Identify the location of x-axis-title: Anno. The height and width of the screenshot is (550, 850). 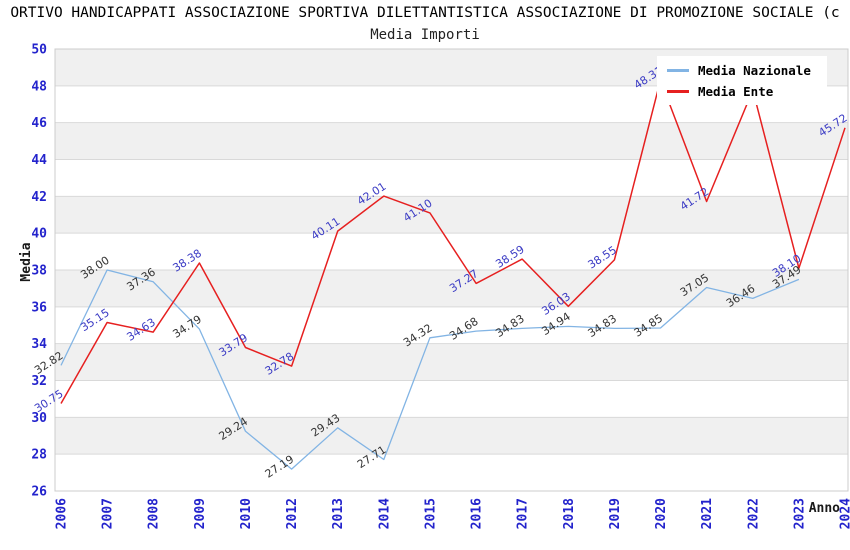
(824, 508).